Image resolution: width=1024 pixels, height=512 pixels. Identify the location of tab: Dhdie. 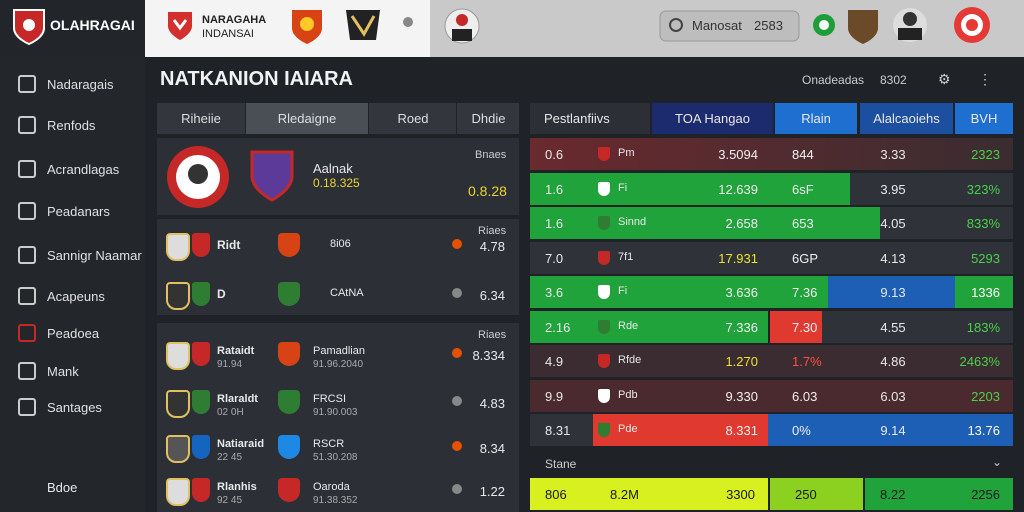
(489, 118).